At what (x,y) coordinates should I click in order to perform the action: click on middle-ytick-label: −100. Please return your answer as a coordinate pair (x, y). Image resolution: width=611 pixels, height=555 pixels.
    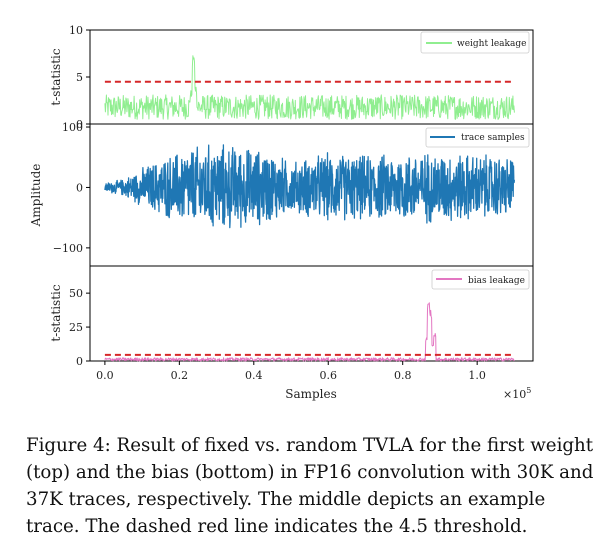
    Looking at the image, I should click on (68, 248).